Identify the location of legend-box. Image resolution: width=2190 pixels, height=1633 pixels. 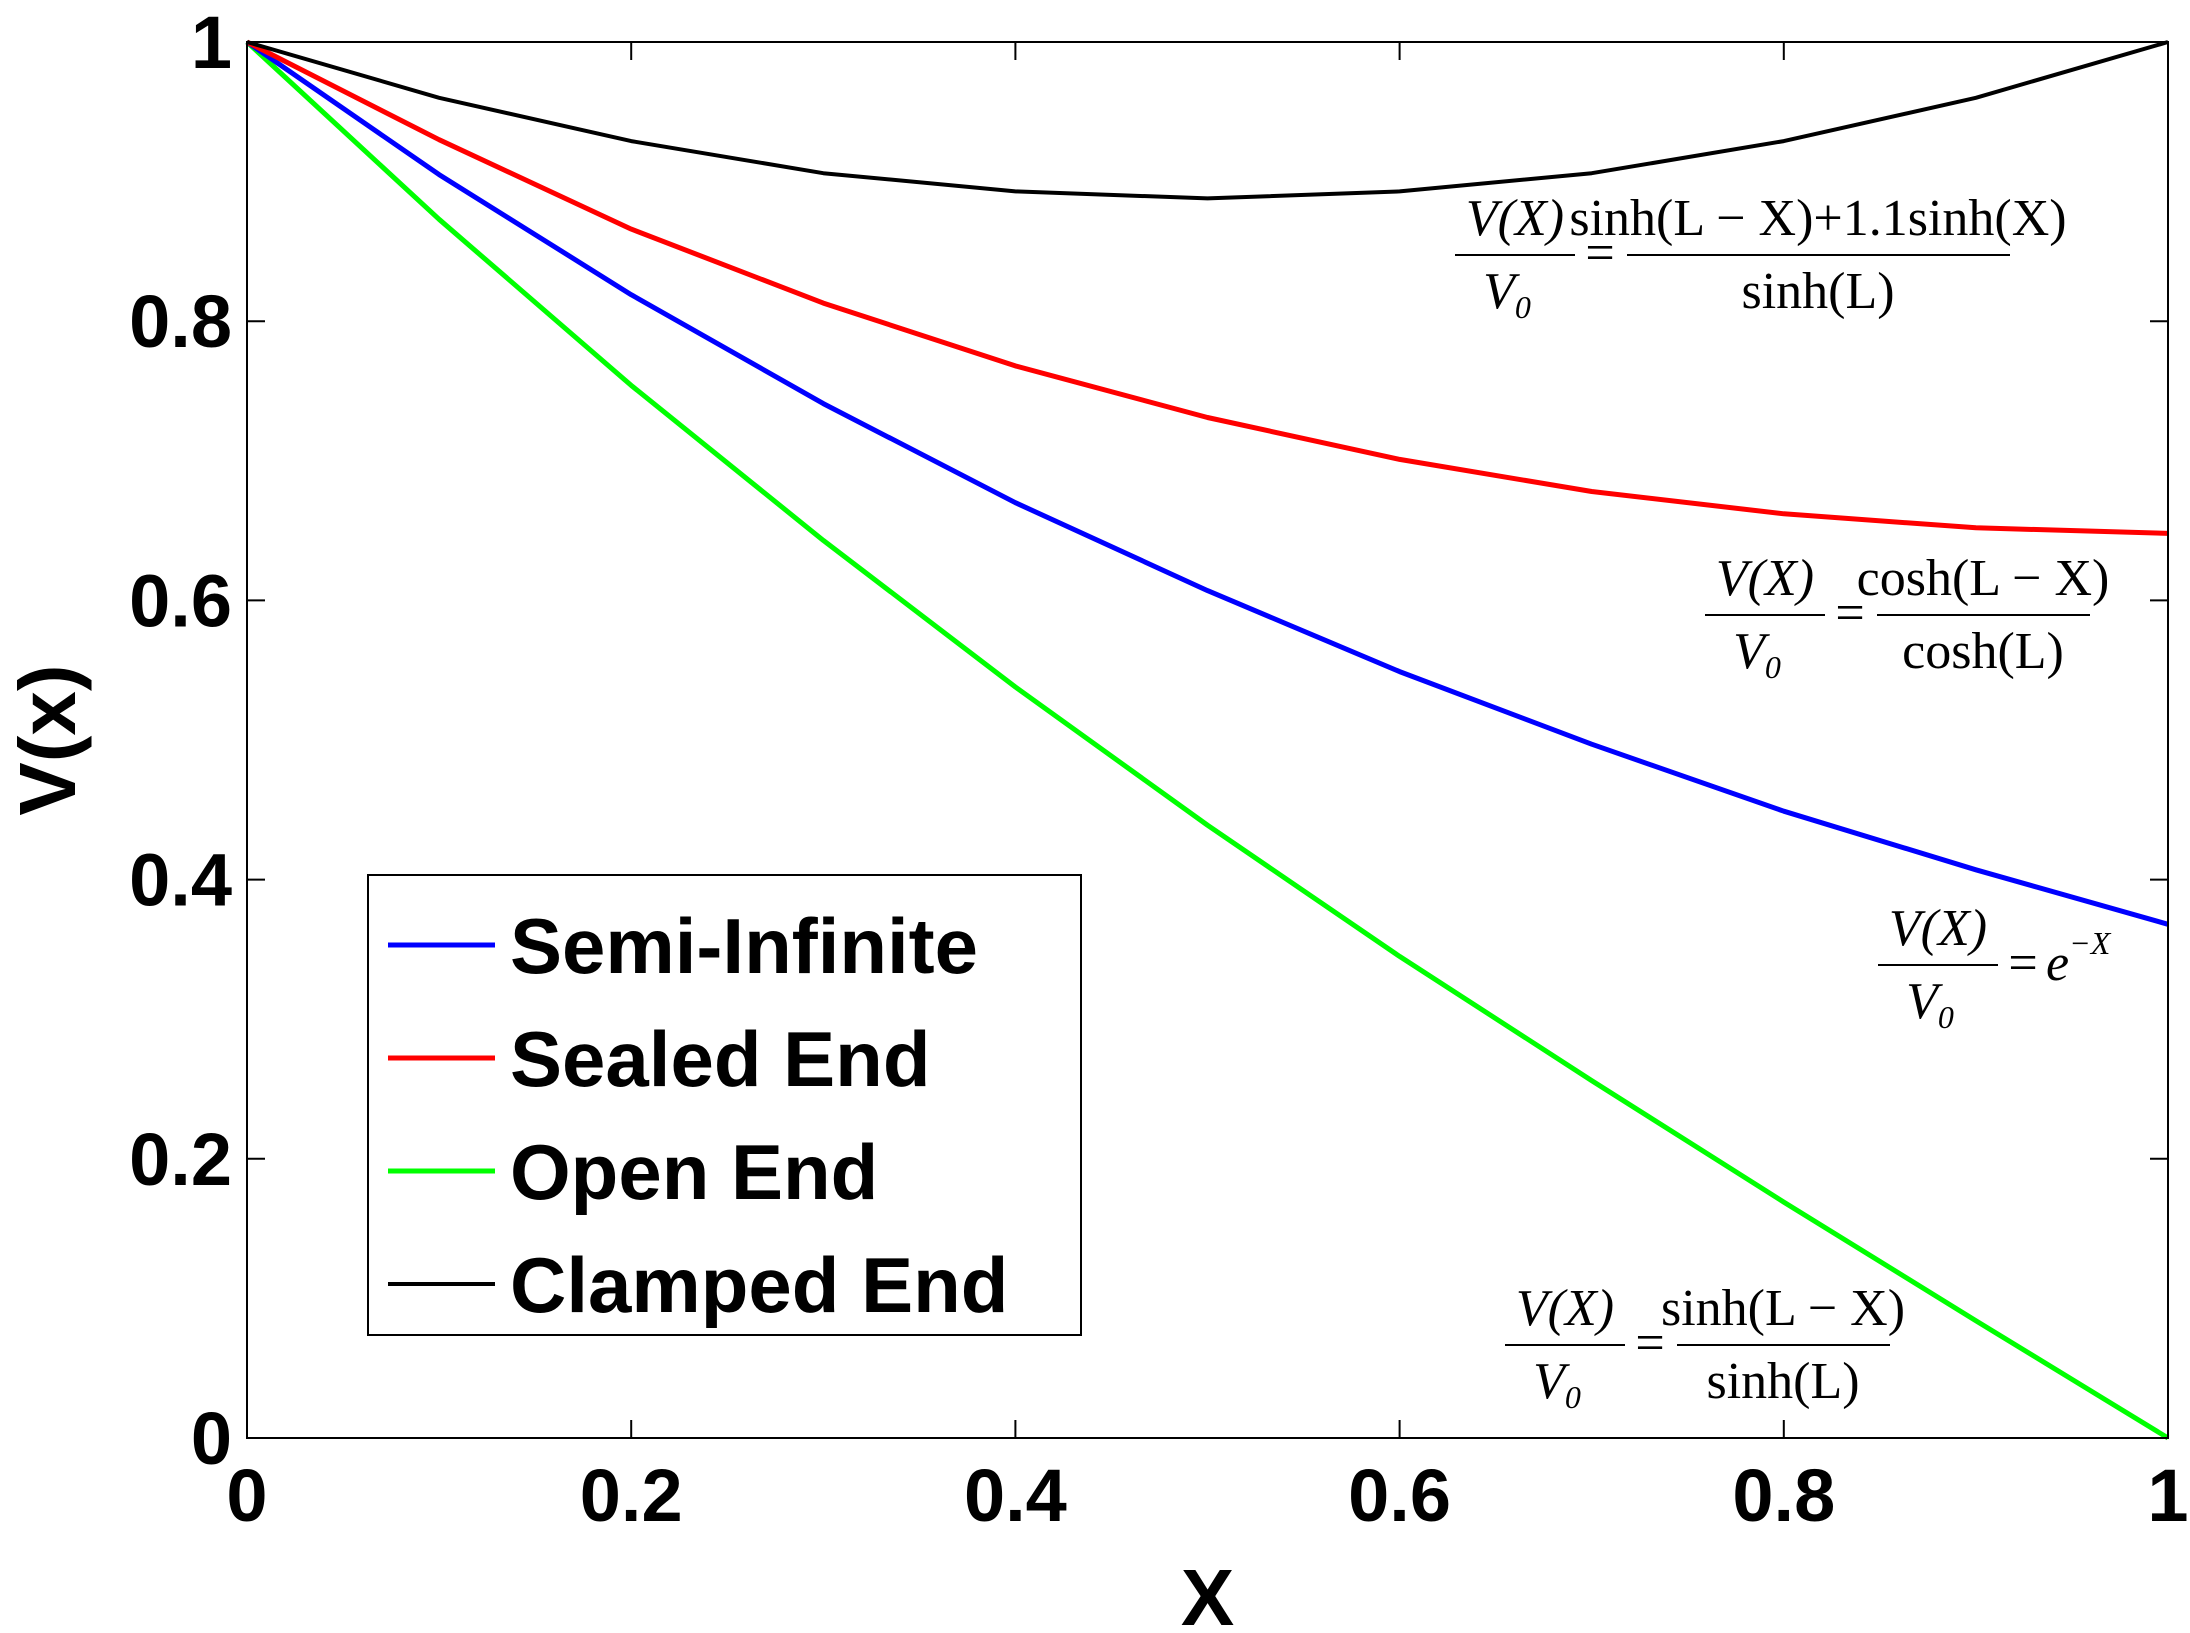
(724, 1105).